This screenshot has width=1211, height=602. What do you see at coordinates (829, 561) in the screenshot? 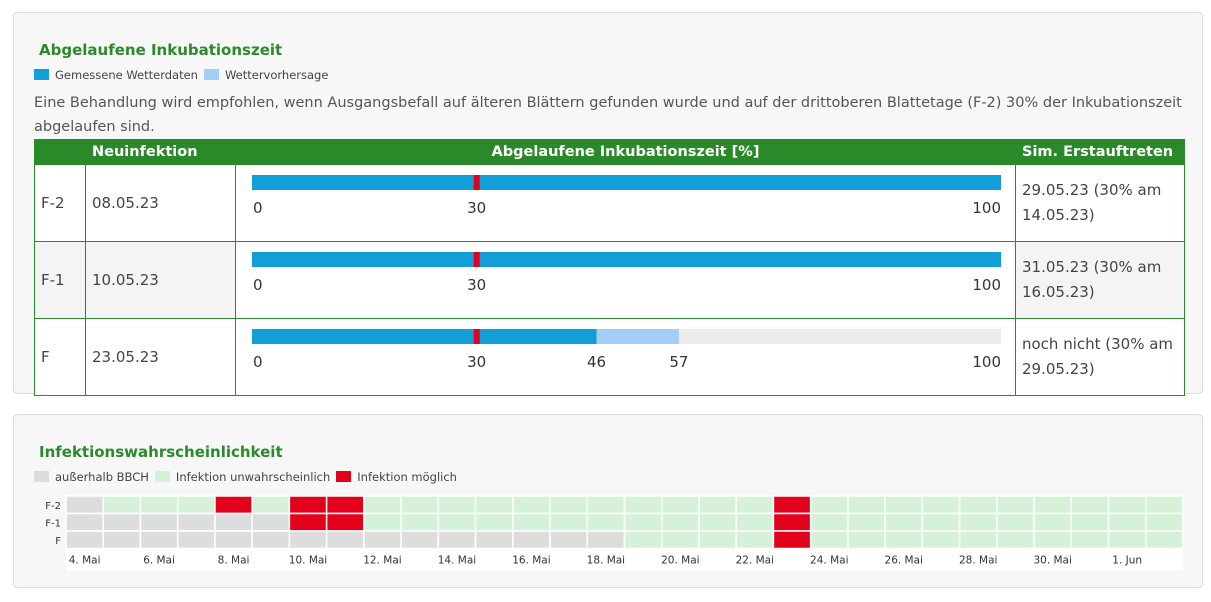
I see `x-tick-label: 24. Mai` at bounding box center [829, 561].